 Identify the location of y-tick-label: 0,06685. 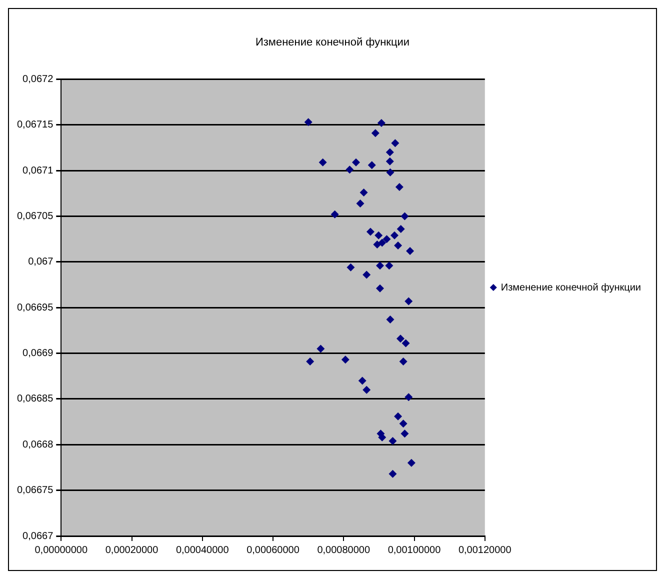
(35, 399).